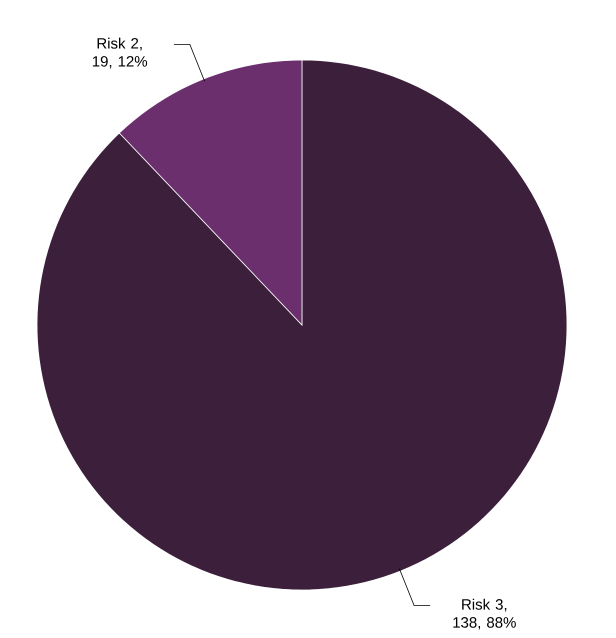  What do you see at coordinates (482, 604) in the screenshot?
I see `slice-label: Risk 3` at bounding box center [482, 604].